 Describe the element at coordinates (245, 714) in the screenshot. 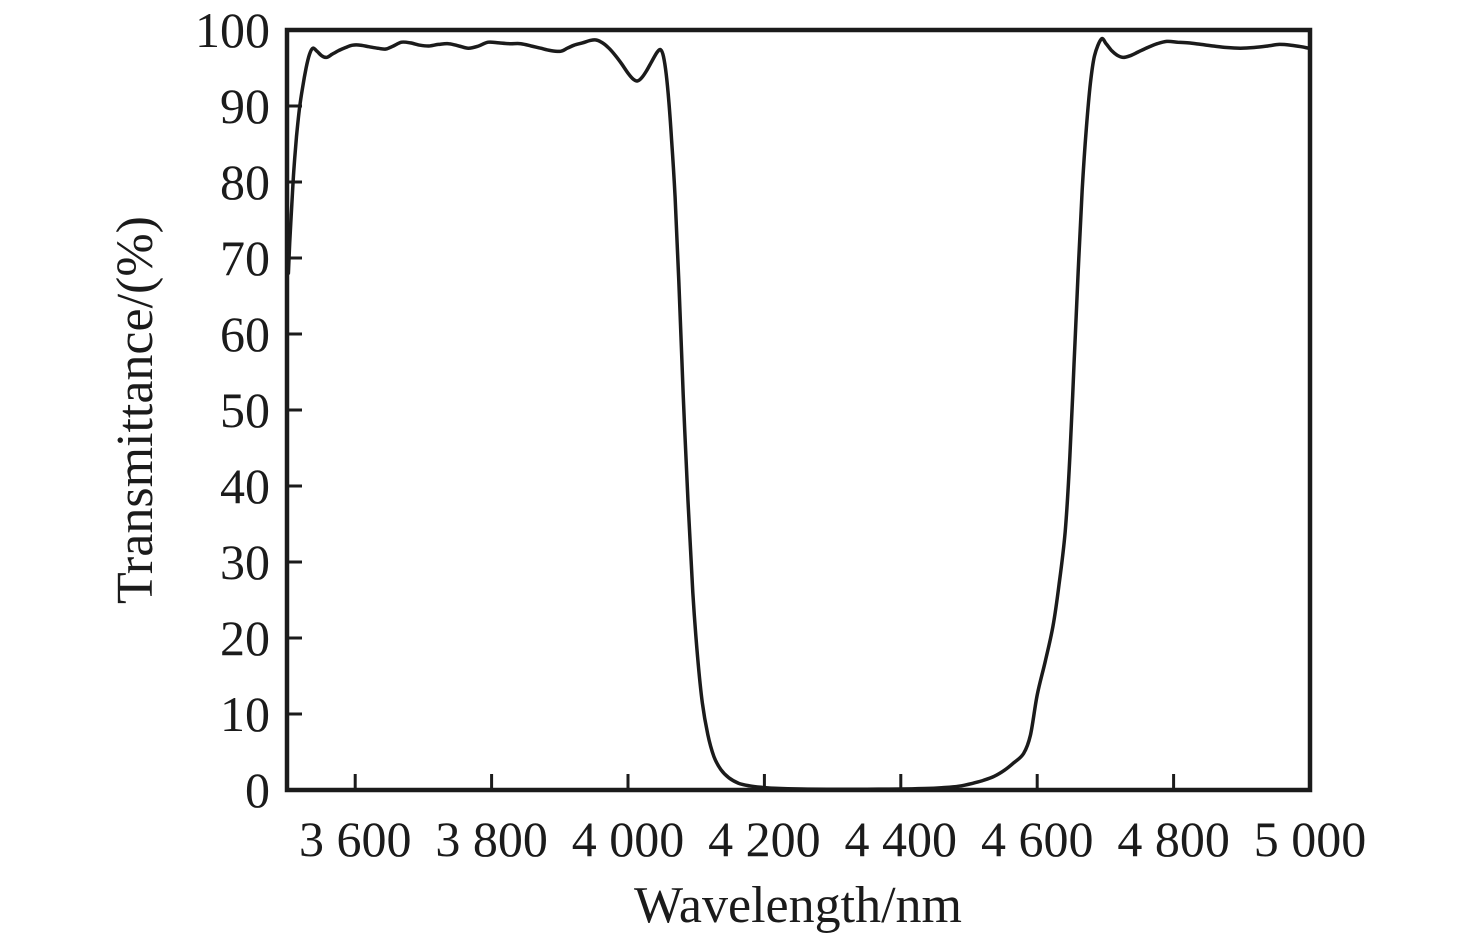

I see `y-tick-label: 10` at that location.